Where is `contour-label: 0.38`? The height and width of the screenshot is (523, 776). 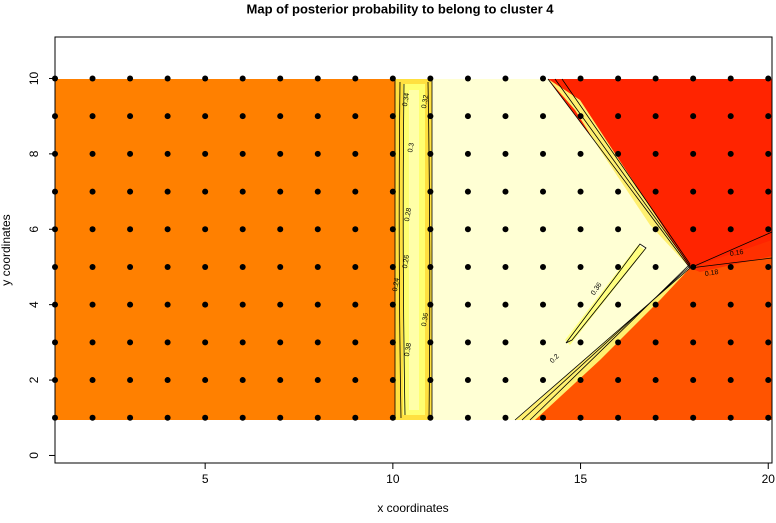 contour-label: 0.38 is located at coordinates (408, 349).